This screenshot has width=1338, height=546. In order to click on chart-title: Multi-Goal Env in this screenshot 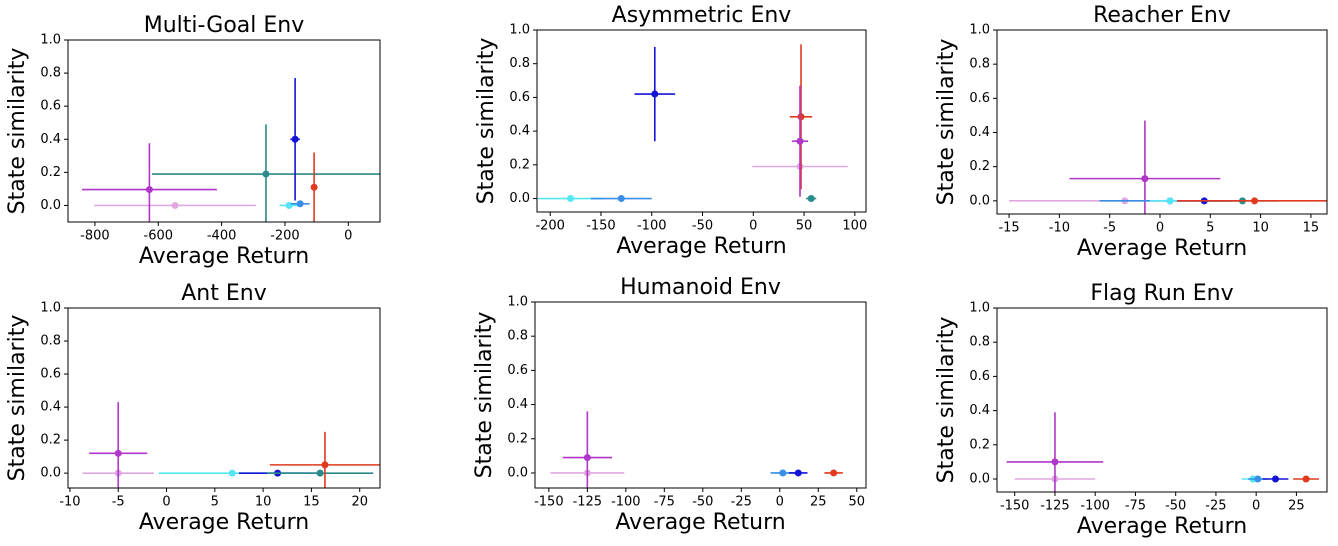, I will do `click(224, 25)`.